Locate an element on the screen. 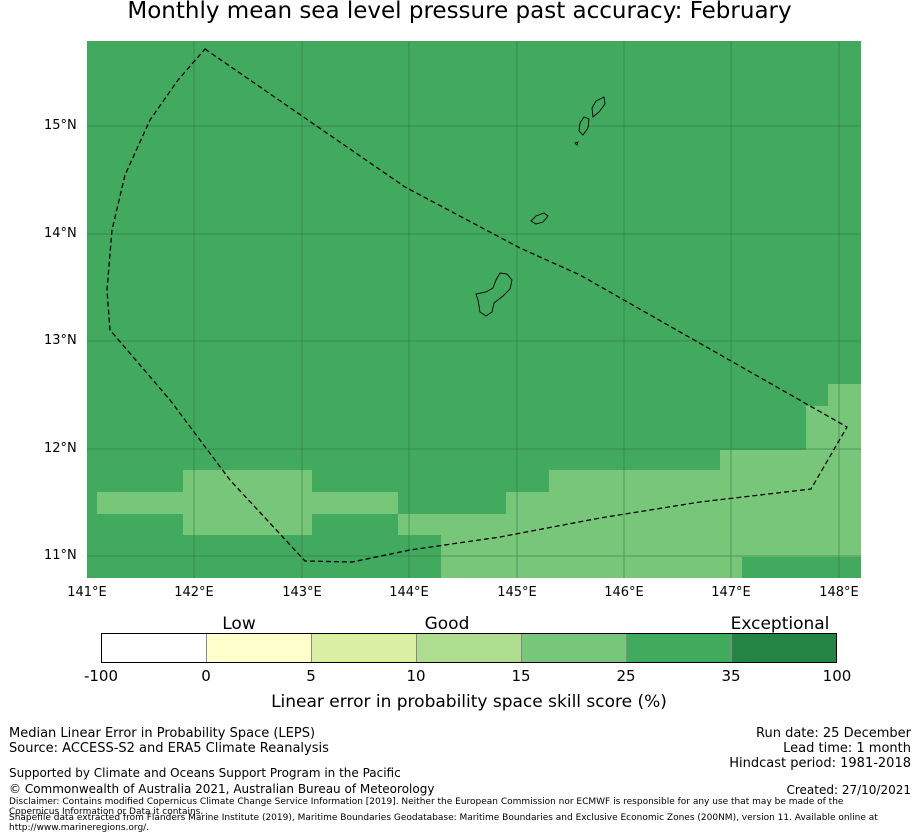  lat-label-12n: 12°N is located at coordinates (60, 448).